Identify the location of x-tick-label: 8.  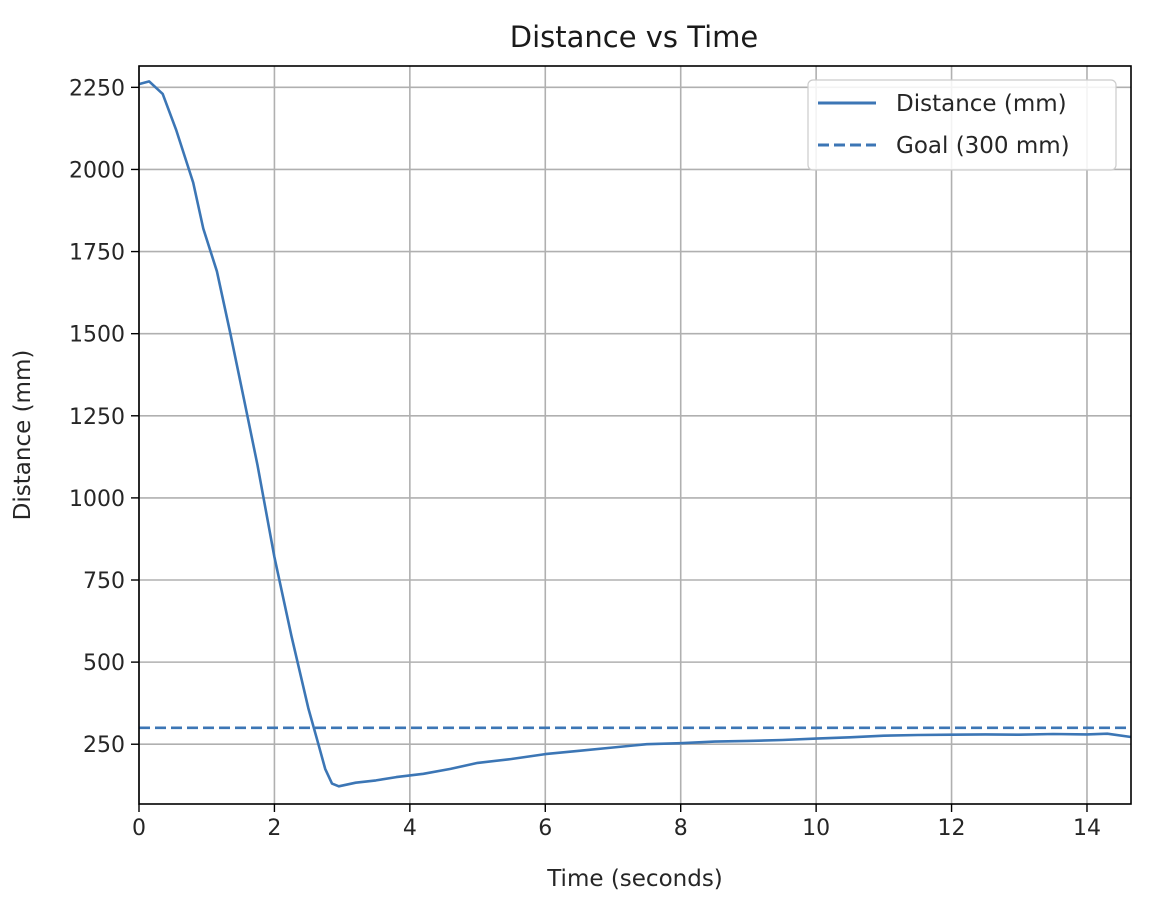
(681, 828).